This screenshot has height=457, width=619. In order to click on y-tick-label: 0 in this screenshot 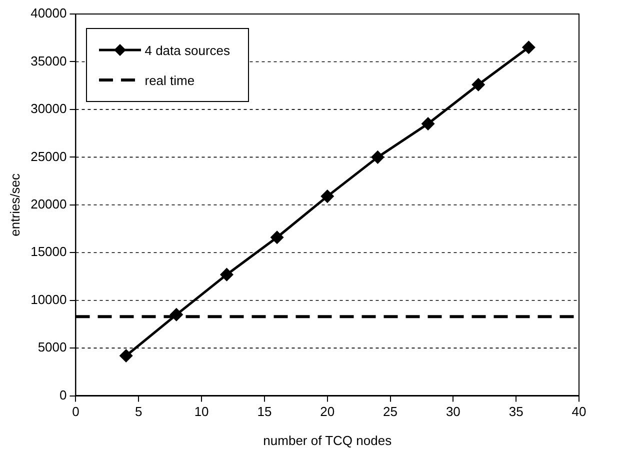, I will do `click(63, 394)`.